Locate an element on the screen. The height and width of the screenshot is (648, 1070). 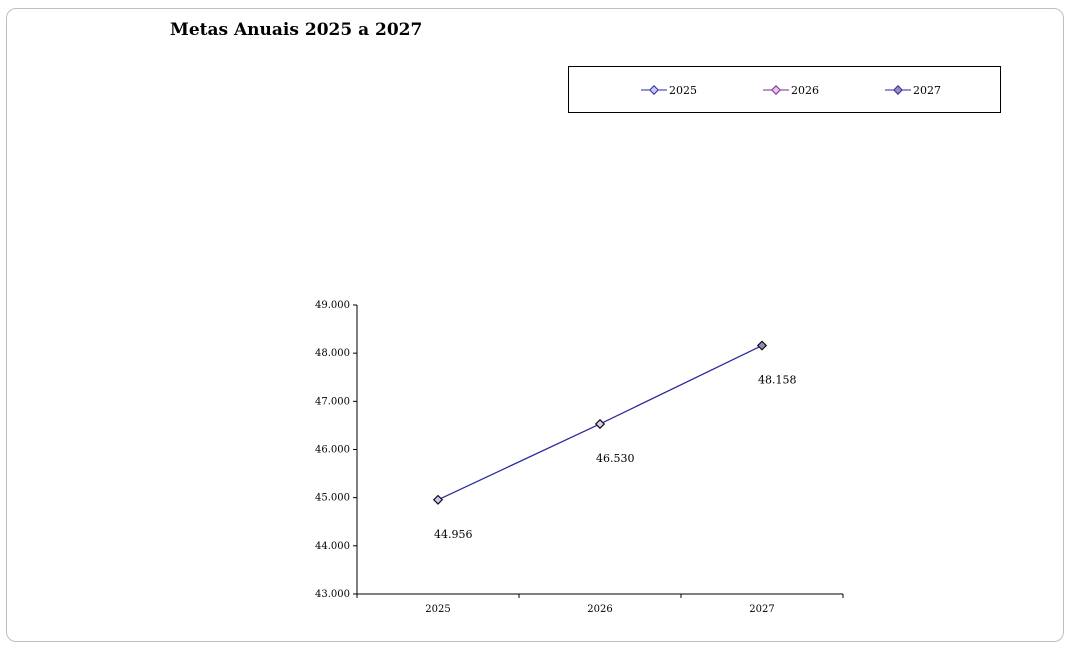
y-tick-label: 48.000 is located at coordinates (332, 353).